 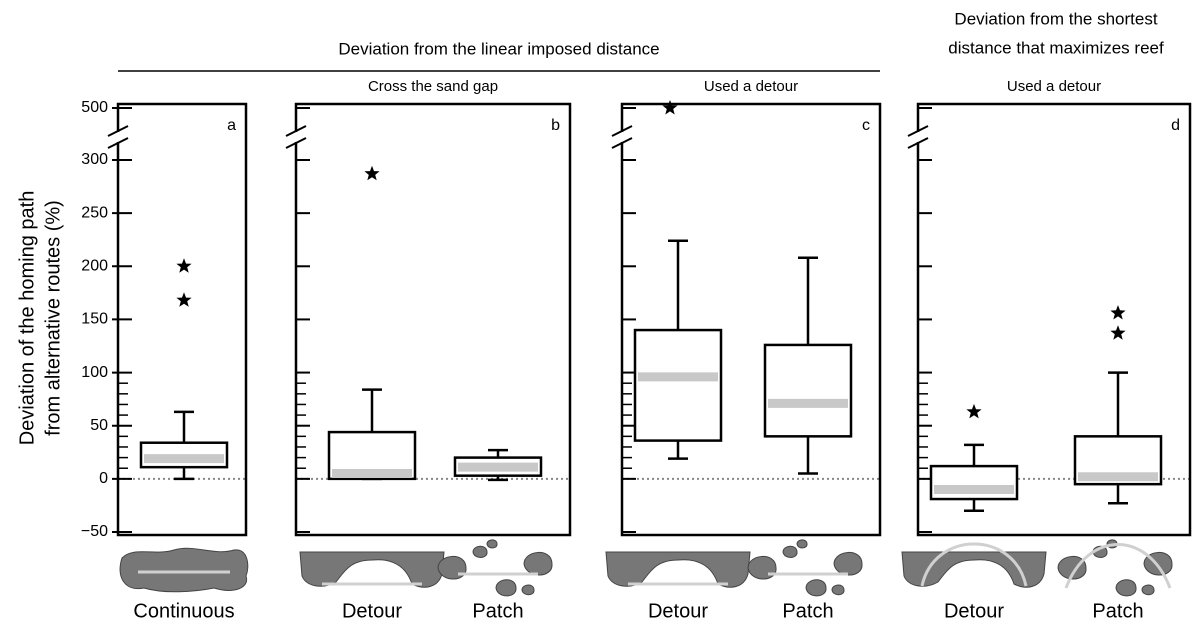 What do you see at coordinates (99, 425) in the screenshot?
I see `y-tick-label: 50` at bounding box center [99, 425].